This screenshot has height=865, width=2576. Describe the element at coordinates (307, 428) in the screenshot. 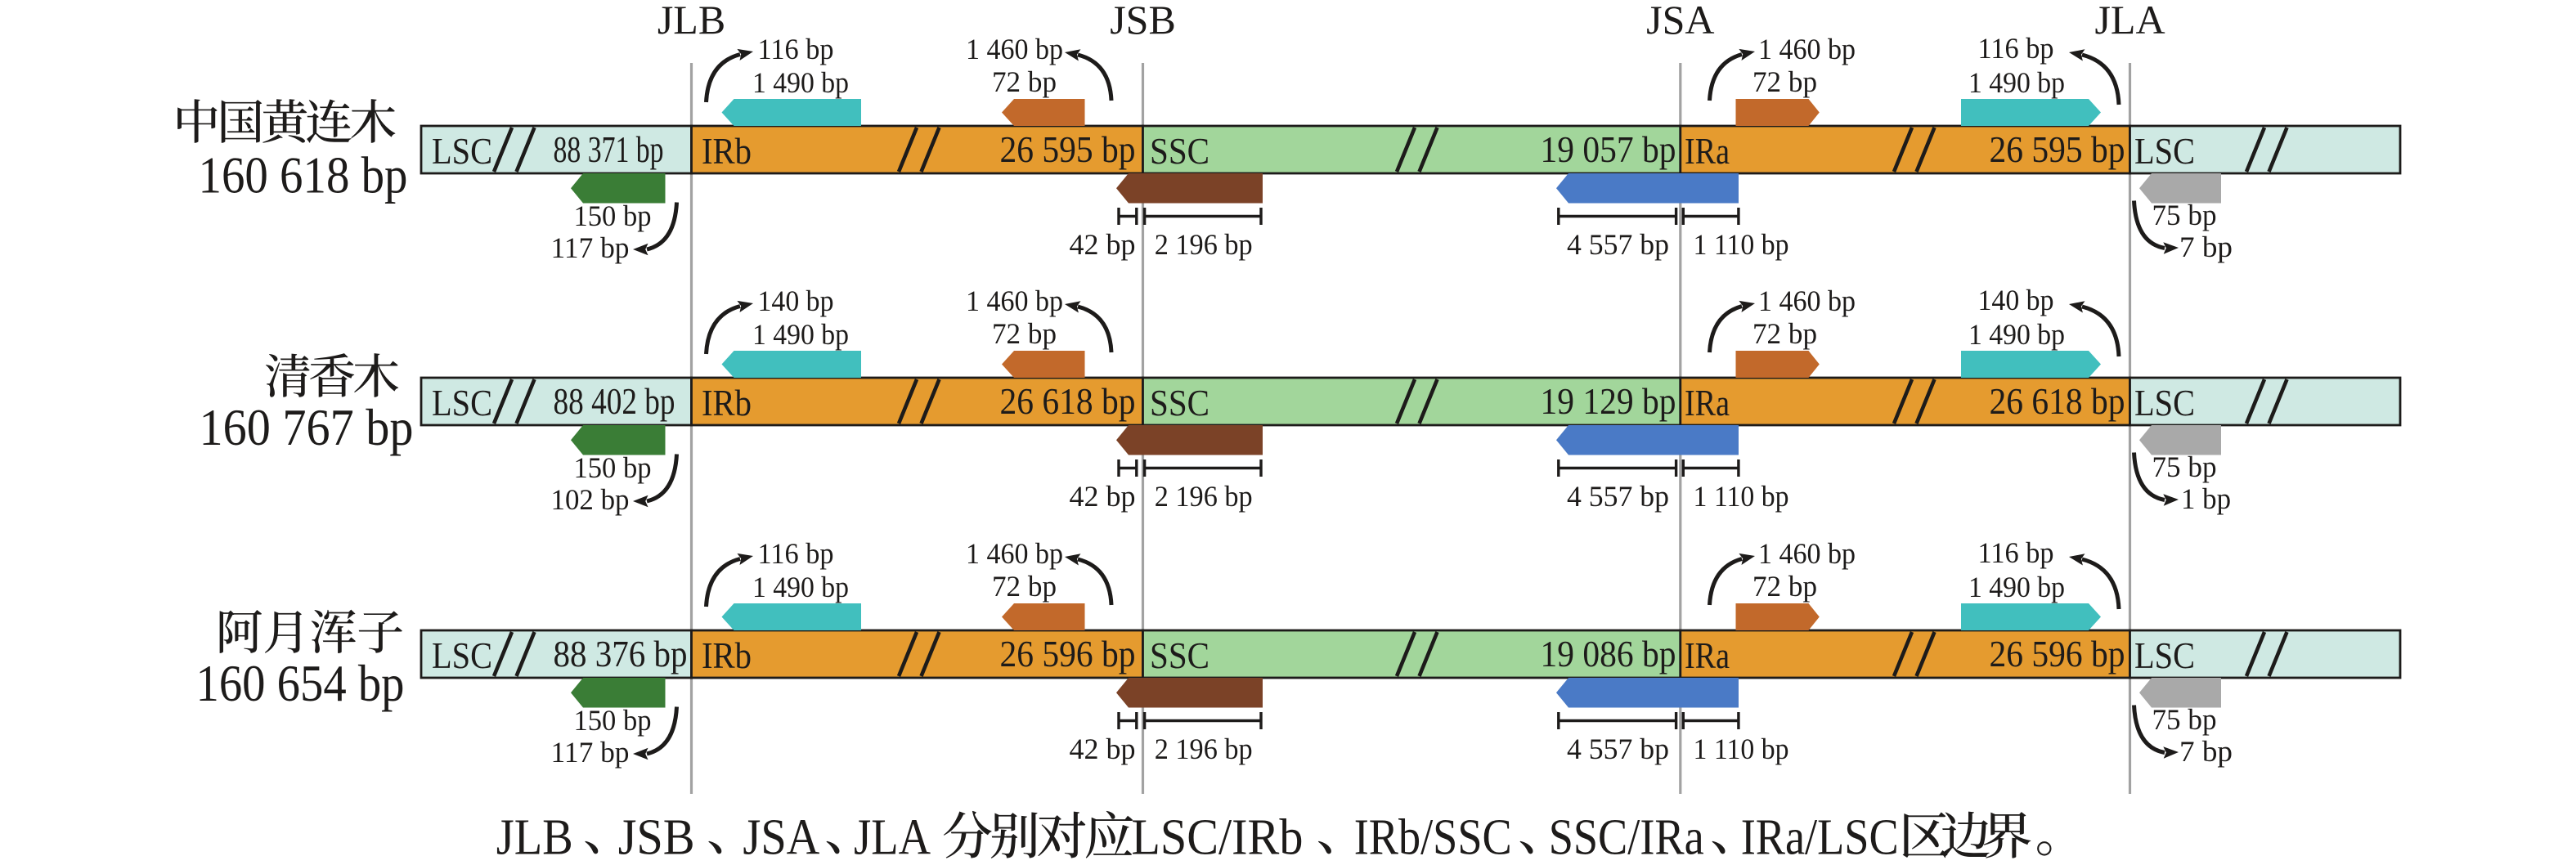

I see `svg-text: 160 767 bp` at that location.